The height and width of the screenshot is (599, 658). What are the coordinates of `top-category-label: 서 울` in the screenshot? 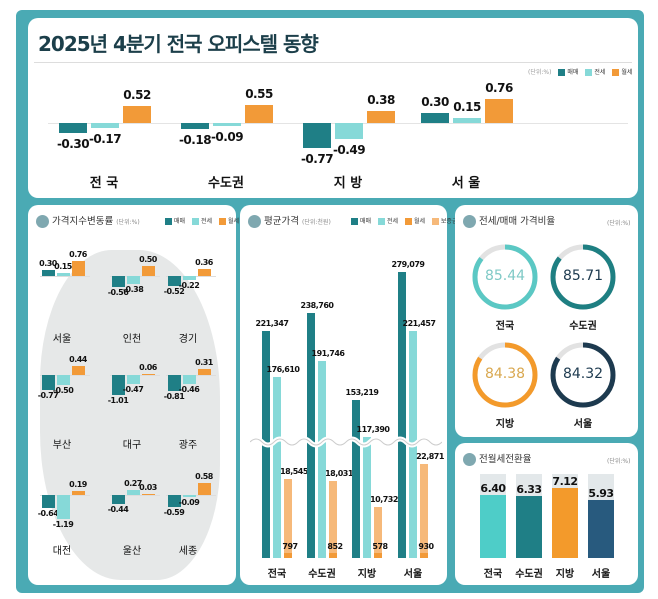 It's located at (466, 183).